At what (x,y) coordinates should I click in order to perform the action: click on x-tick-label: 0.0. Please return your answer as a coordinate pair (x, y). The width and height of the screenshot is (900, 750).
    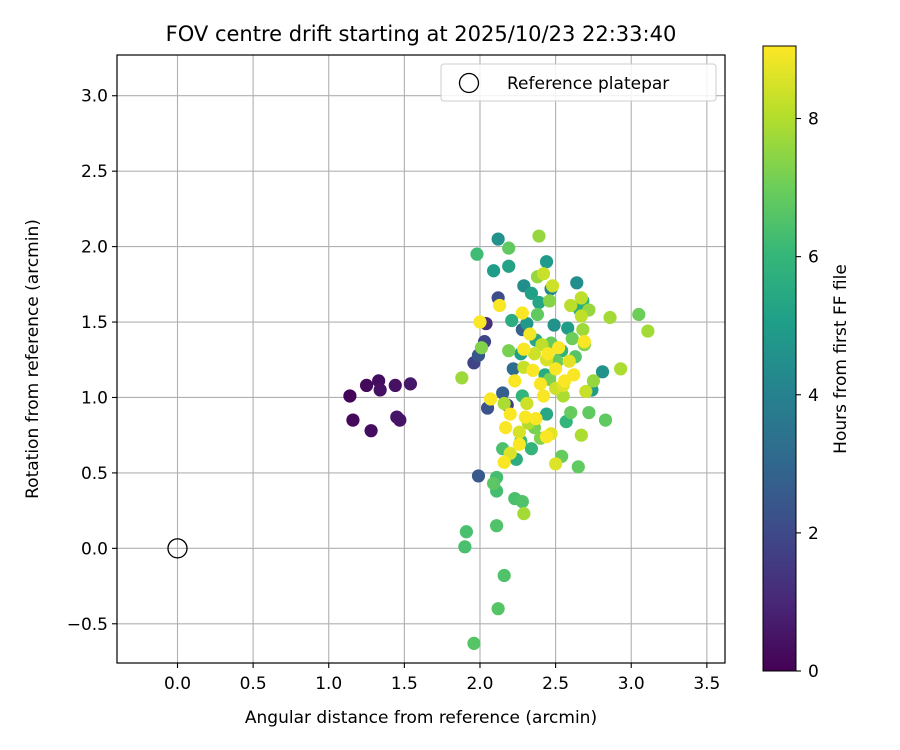
    Looking at the image, I should click on (177, 684).